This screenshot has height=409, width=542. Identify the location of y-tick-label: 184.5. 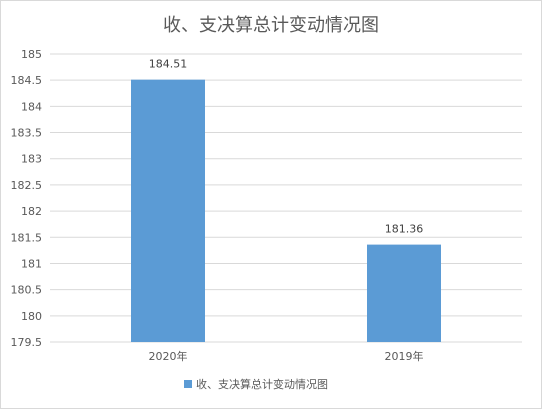
(27, 80).